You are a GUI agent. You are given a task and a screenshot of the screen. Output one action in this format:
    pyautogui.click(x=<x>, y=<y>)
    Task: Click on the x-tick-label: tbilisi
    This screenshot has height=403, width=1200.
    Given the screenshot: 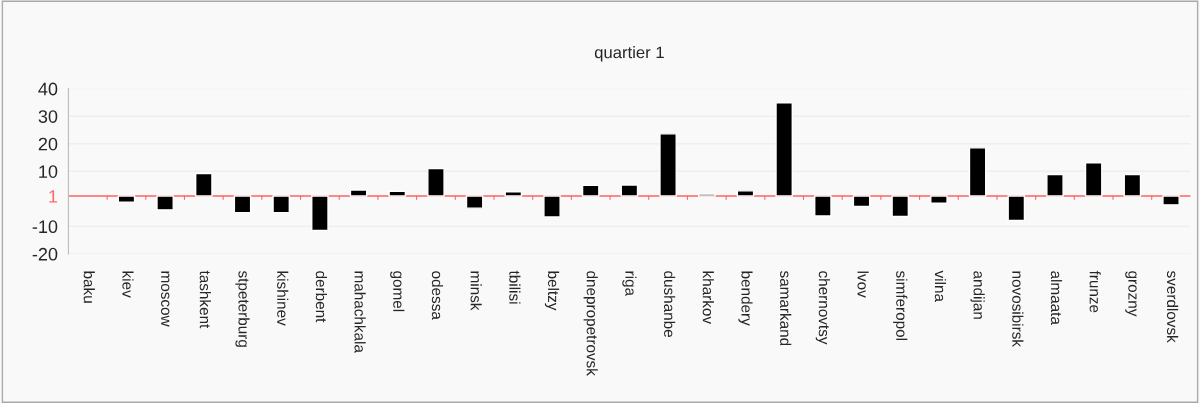 What is the action you would take?
    pyautogui.click(x=515, y=287)
    